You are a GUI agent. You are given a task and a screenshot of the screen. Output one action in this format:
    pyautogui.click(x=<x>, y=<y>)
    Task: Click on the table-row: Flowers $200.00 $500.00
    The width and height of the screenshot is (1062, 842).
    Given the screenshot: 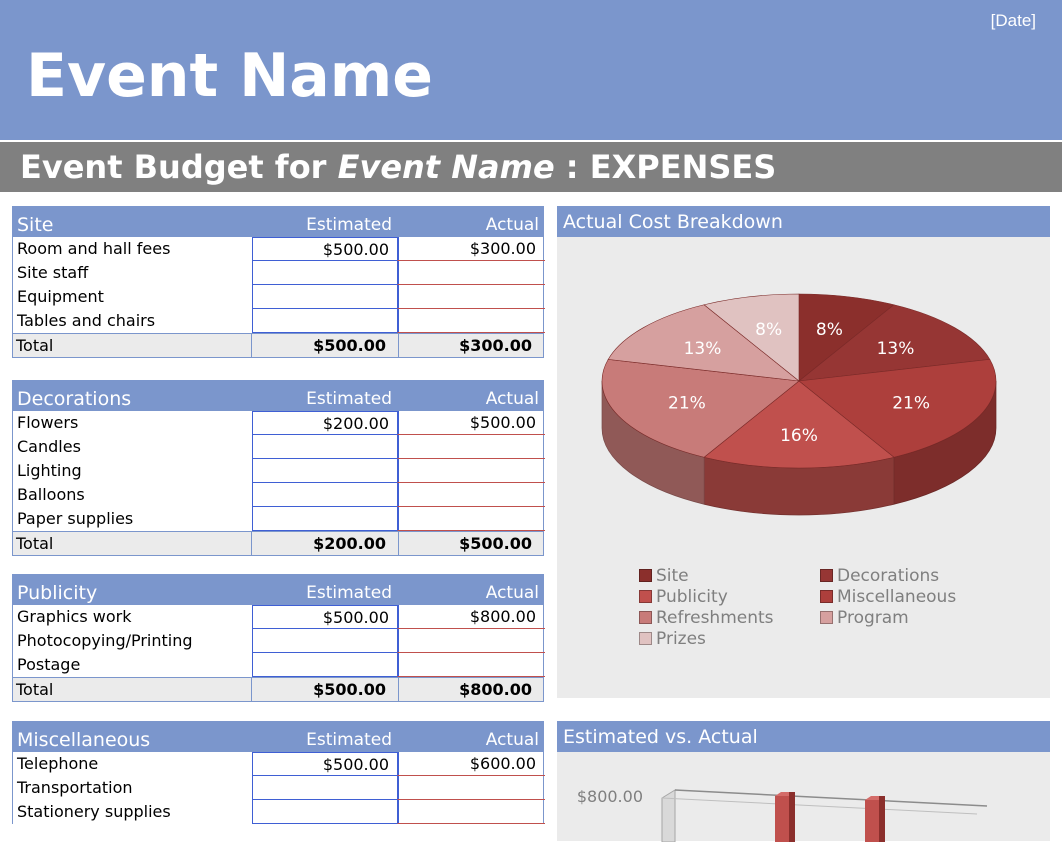 What is the action you would take?
    pyautogui.click(x=279, y=423)
    